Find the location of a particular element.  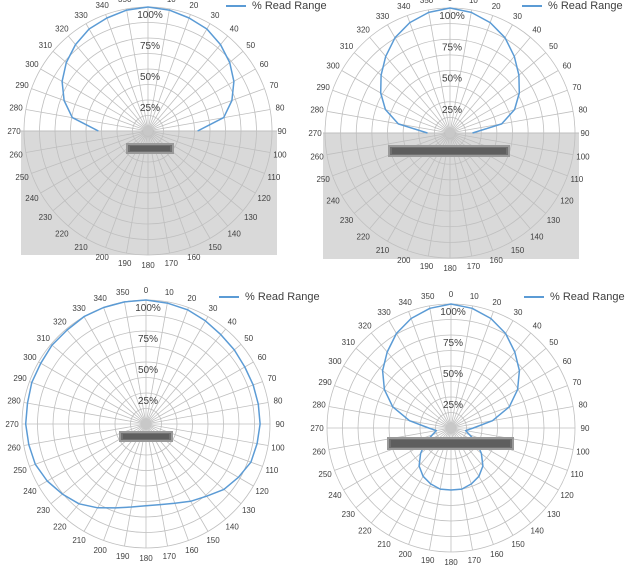

angle-tick-label: 110 is located at coordinates (577, 474).